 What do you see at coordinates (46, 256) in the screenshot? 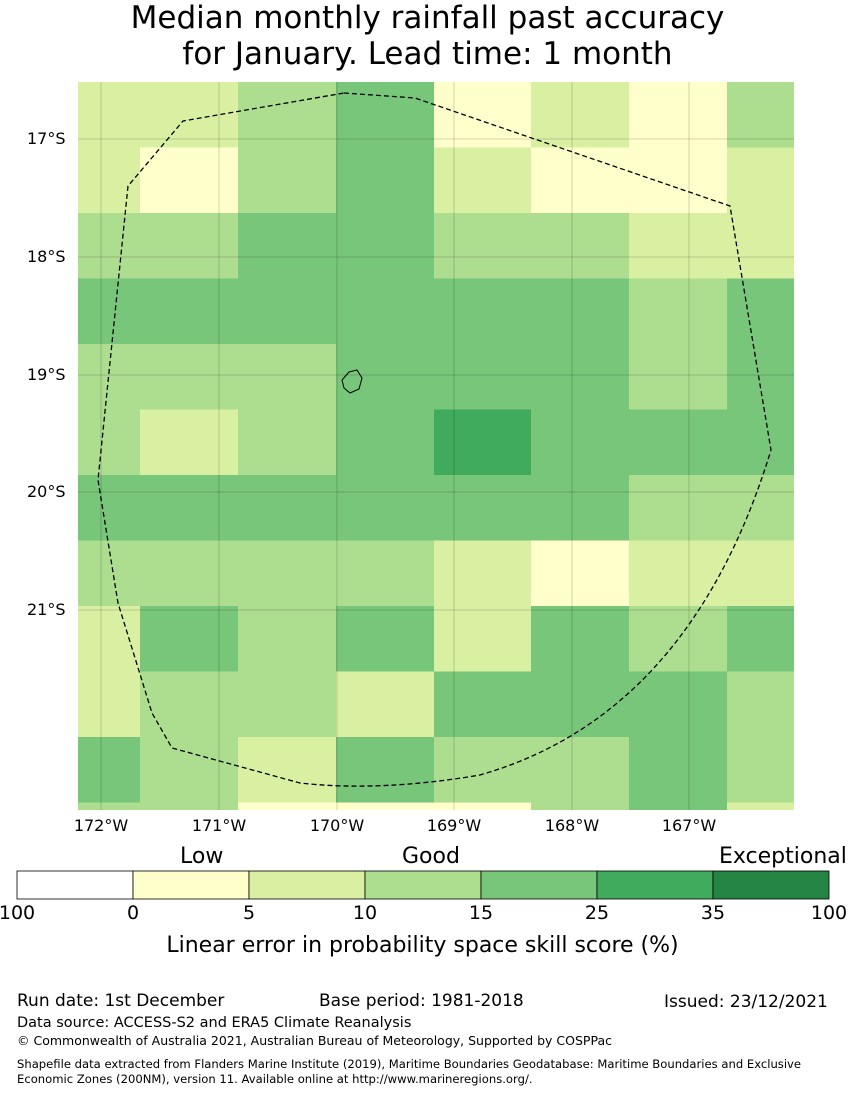
I see `lat-label-18s: 18°S` at bounding box center [46, 256].